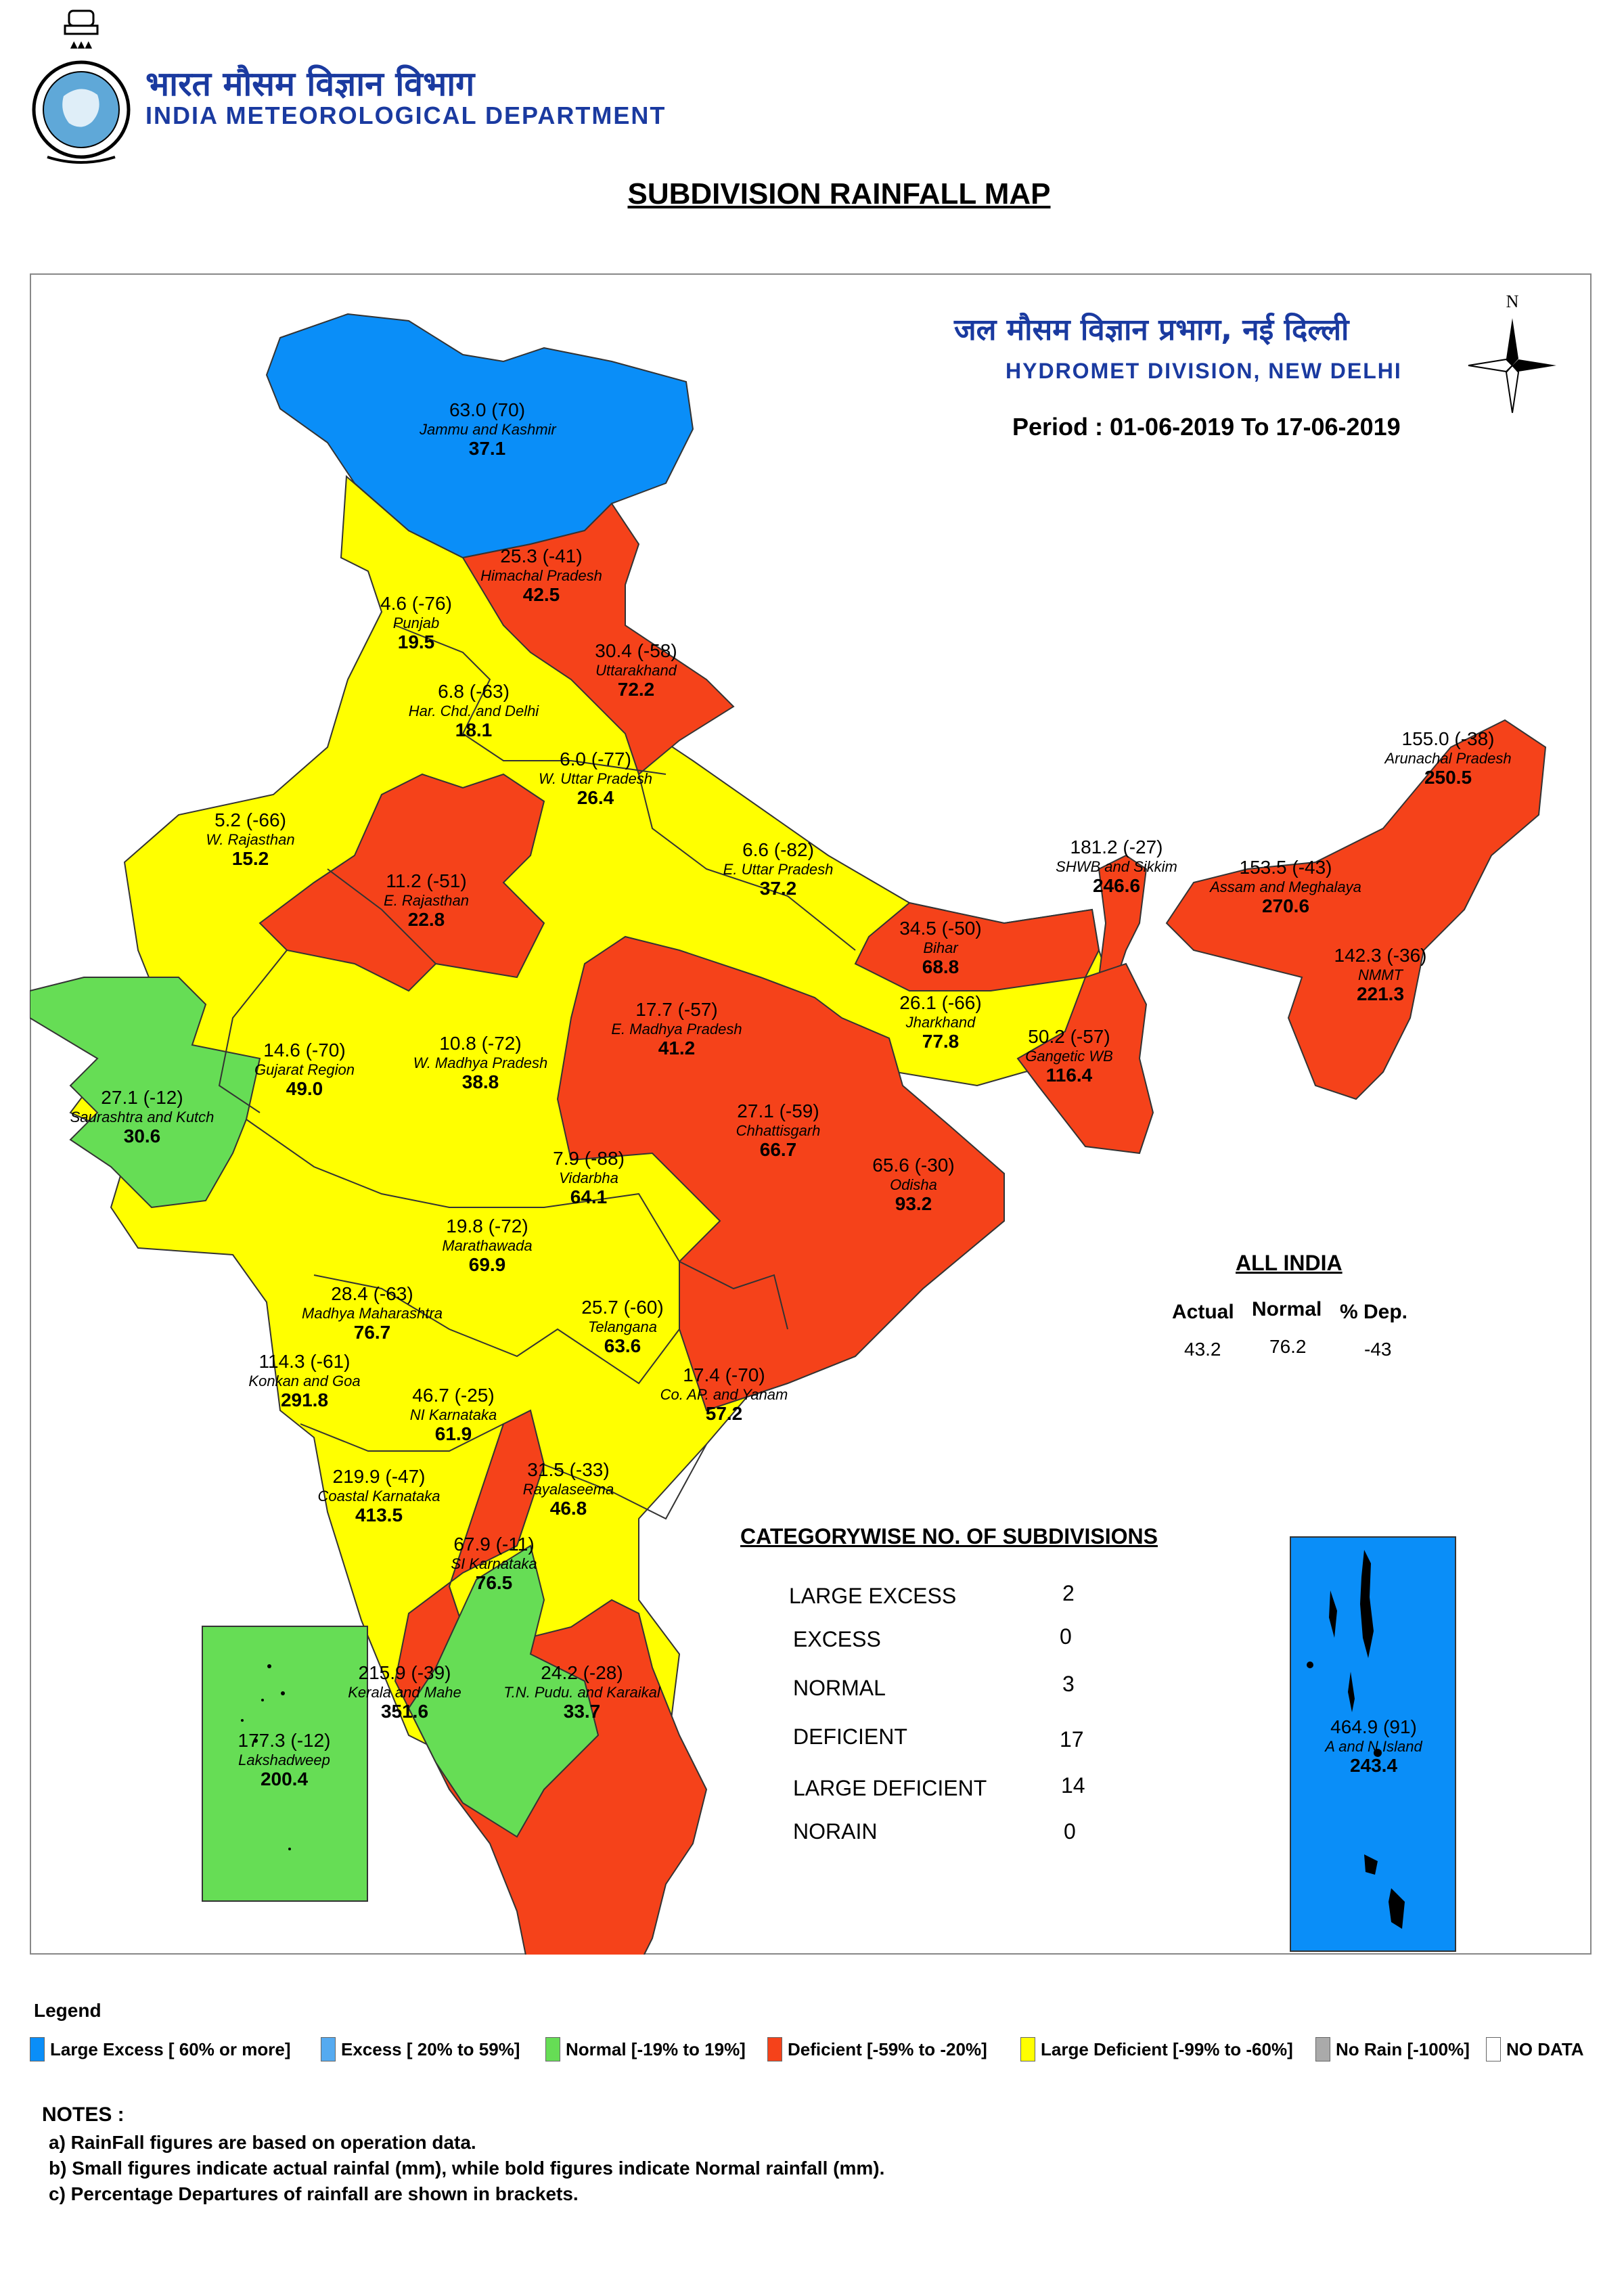 This screenshot has width=1624, height=2274. What do you see at coordinates (1448, 758) in the screenshot?
I see `label-arunachal-pradesh: 155.0 (-38) Arunachal Pradesh 250.5` at bounding box center [1448, 758].